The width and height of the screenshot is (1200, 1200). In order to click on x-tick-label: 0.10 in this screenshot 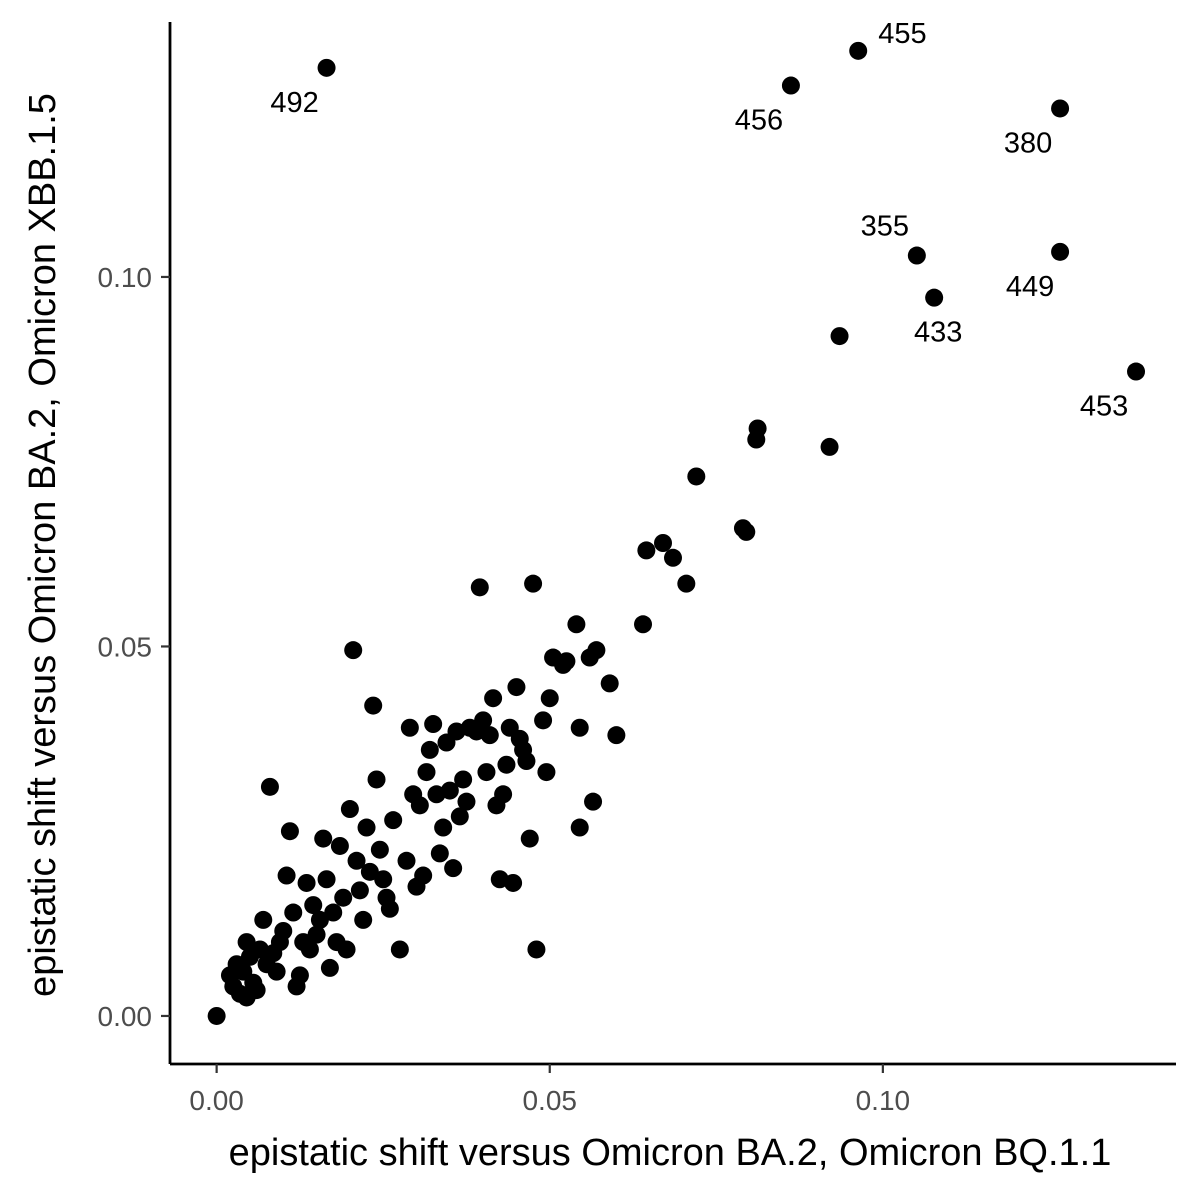, I will do `click(883, 1100)`.